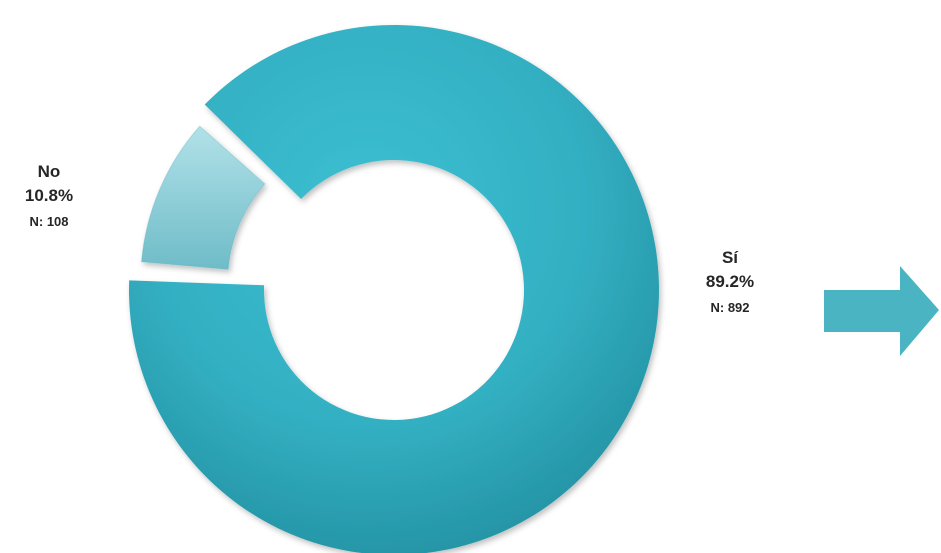 Image resolution: width=941 pixels, height=553 pixels. What do you see at coordinates (879, 312) in the screenshot?
I see `right-arrow-icon` at bounding box center [879, 312].